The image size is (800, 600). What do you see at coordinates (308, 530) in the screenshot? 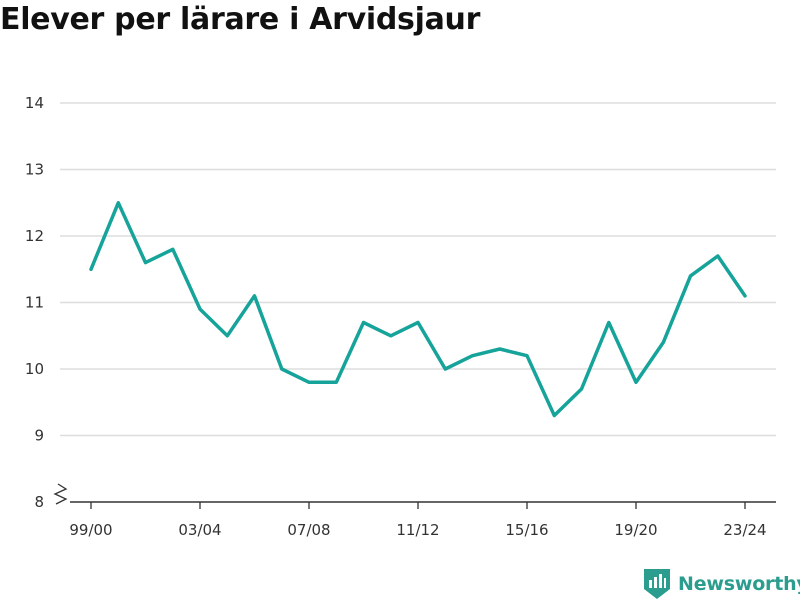
I see `x-tick-label: 07/08` at bounding box center [308, 530].